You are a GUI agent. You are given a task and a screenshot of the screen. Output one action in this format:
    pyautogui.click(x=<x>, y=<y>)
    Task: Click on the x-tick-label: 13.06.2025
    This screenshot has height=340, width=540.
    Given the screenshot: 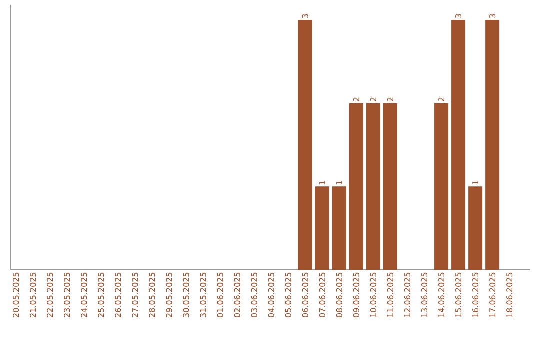 What is the action you would take?
    pyautogui.click(x=424, y=295)
    